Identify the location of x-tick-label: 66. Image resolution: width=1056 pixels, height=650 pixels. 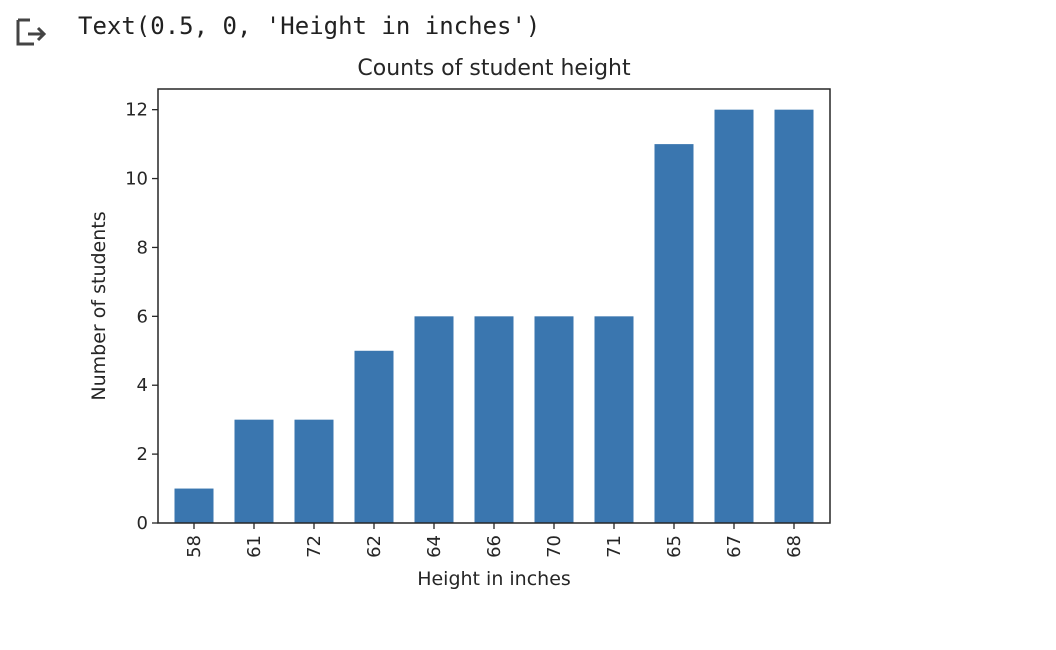
(494, 546).